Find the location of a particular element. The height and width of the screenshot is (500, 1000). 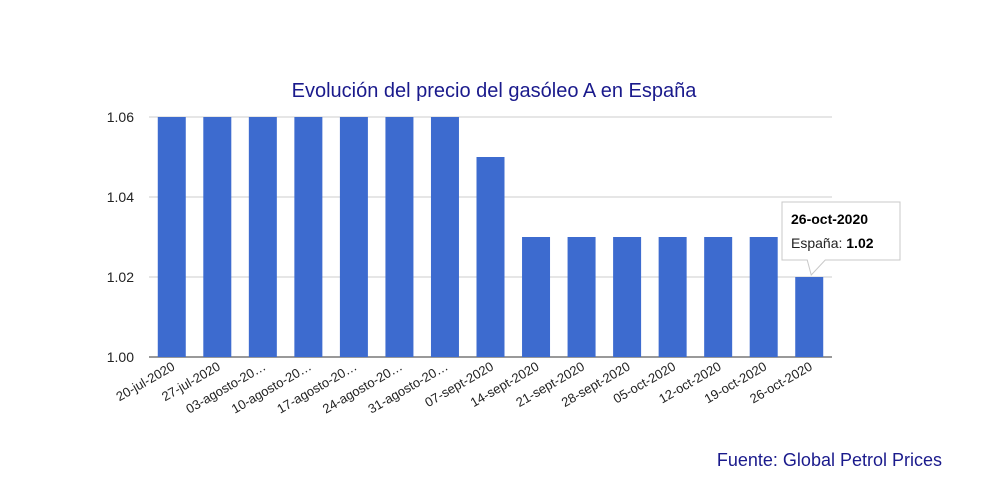

tooltip-box is located at coordinates (841, 239).